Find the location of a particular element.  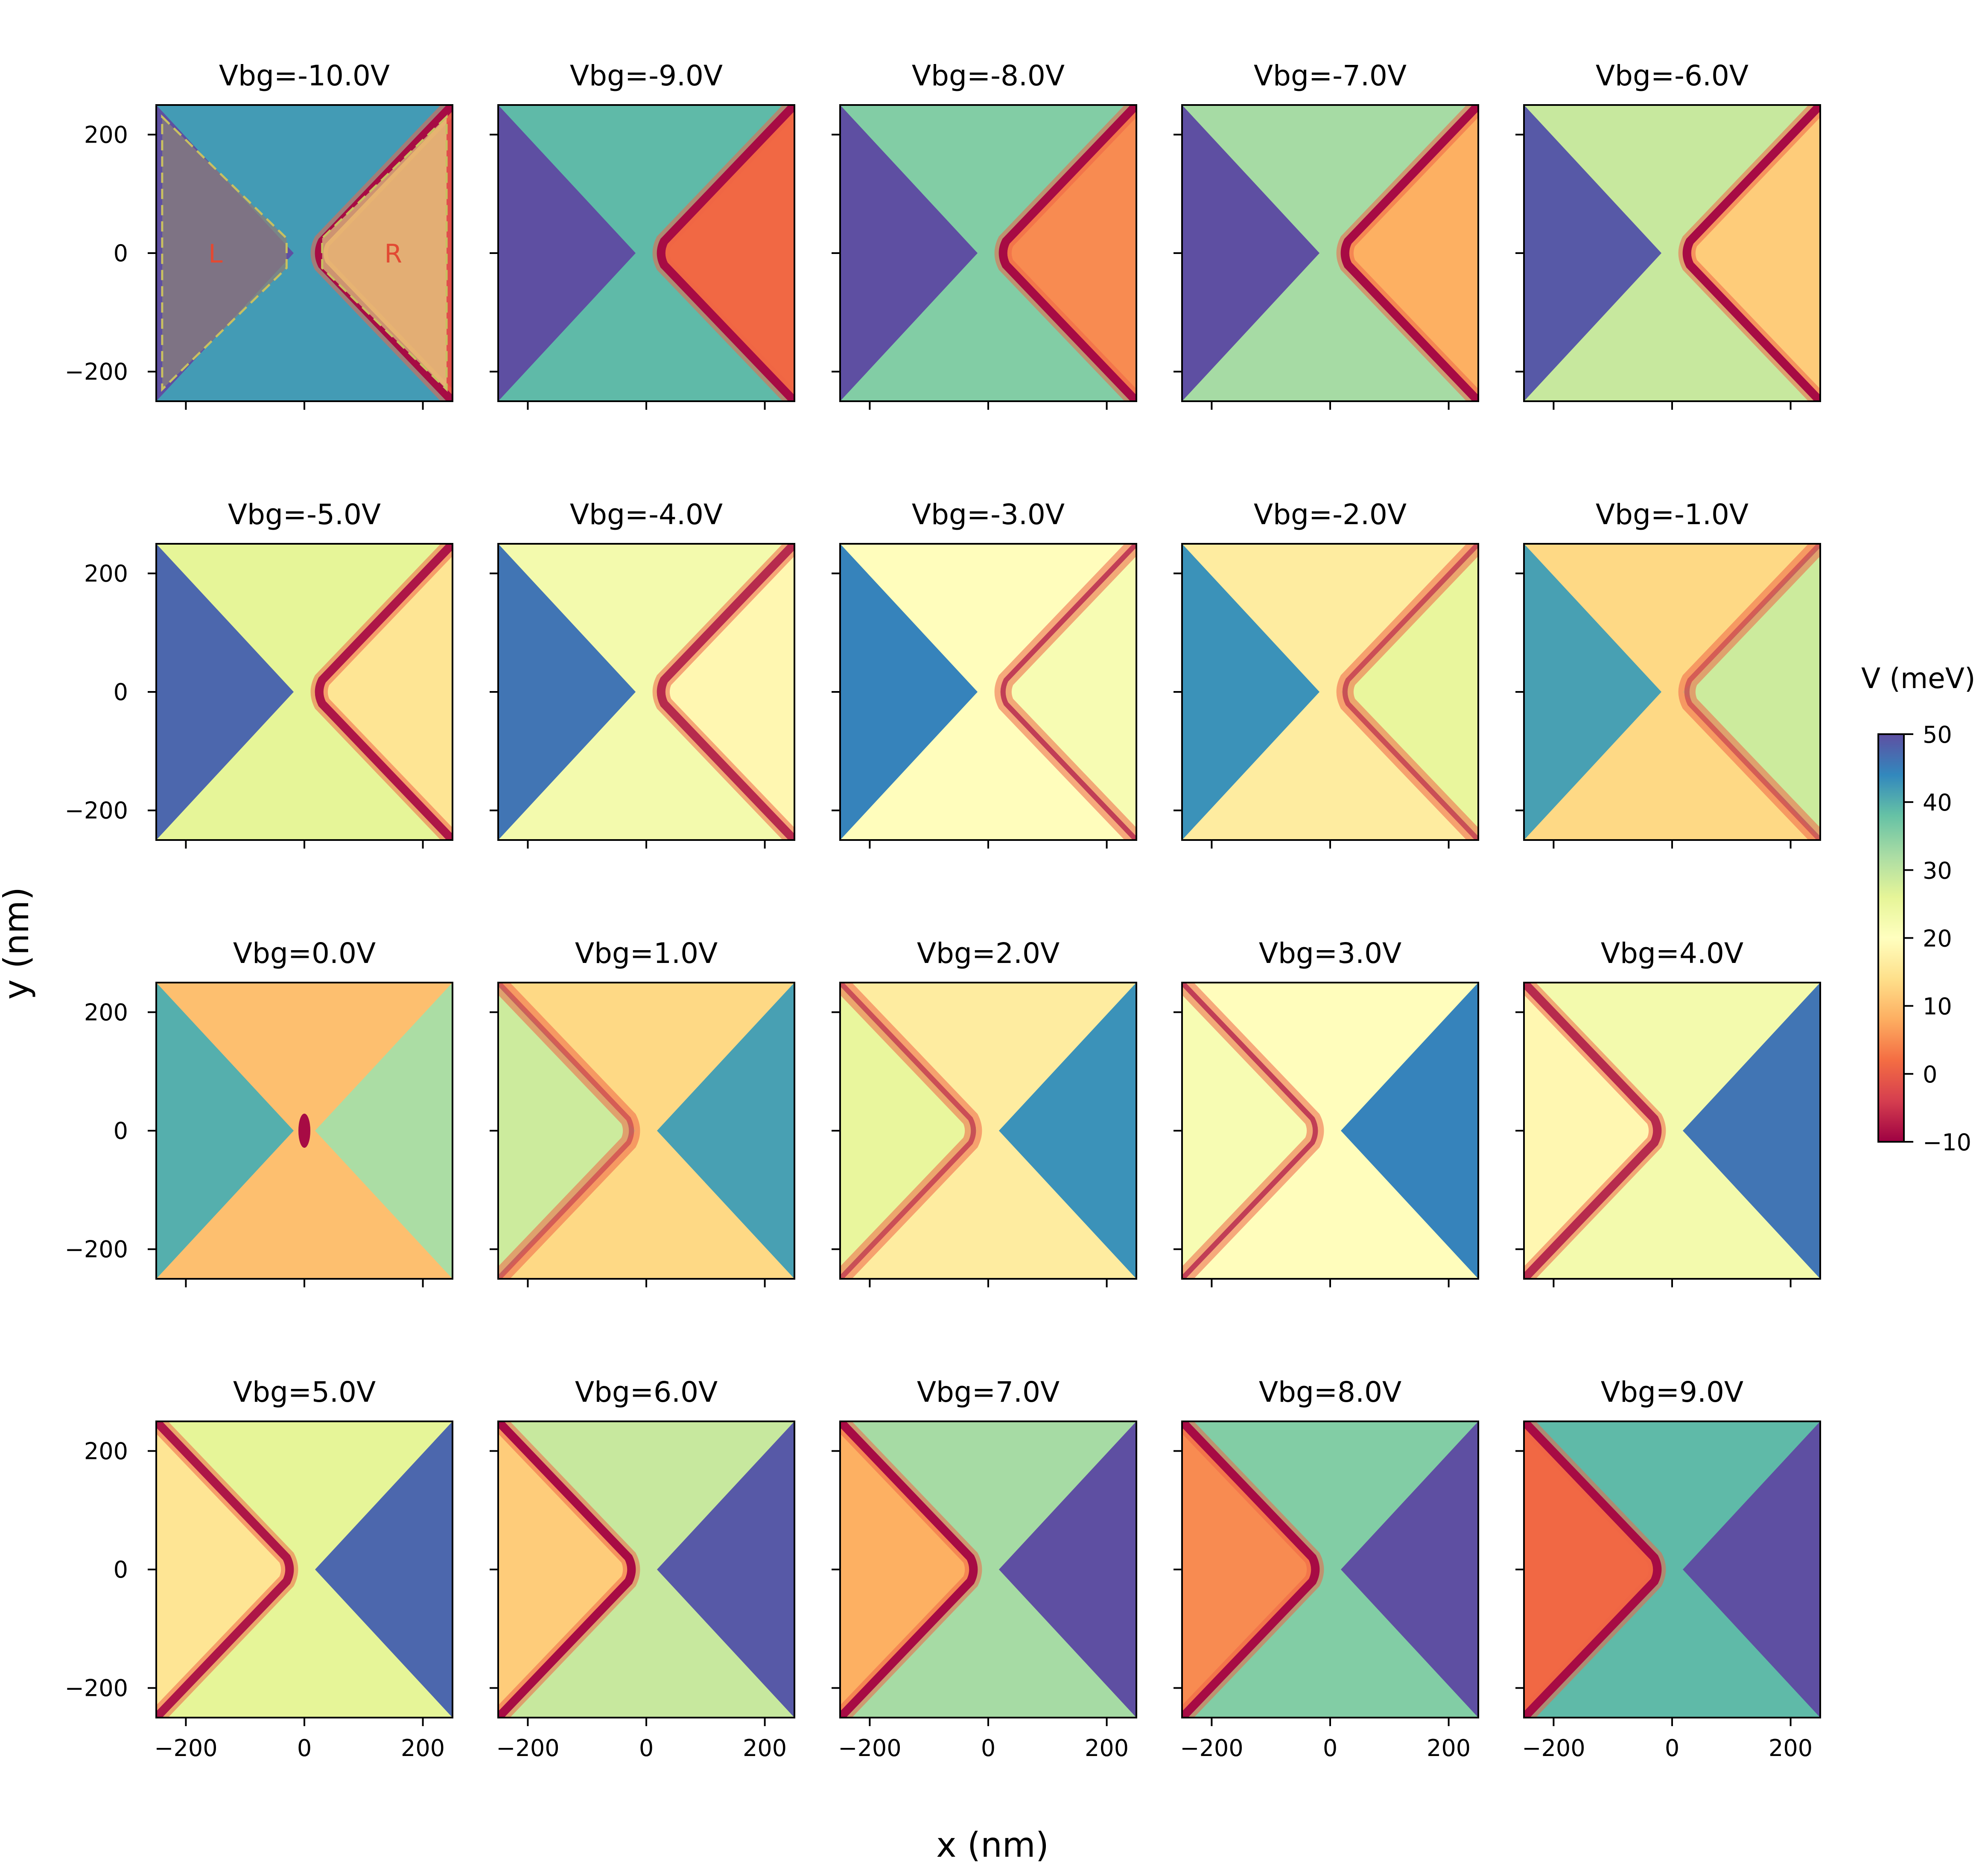

panel: Vbg=-3.0V is located at coordinates (984, 673).